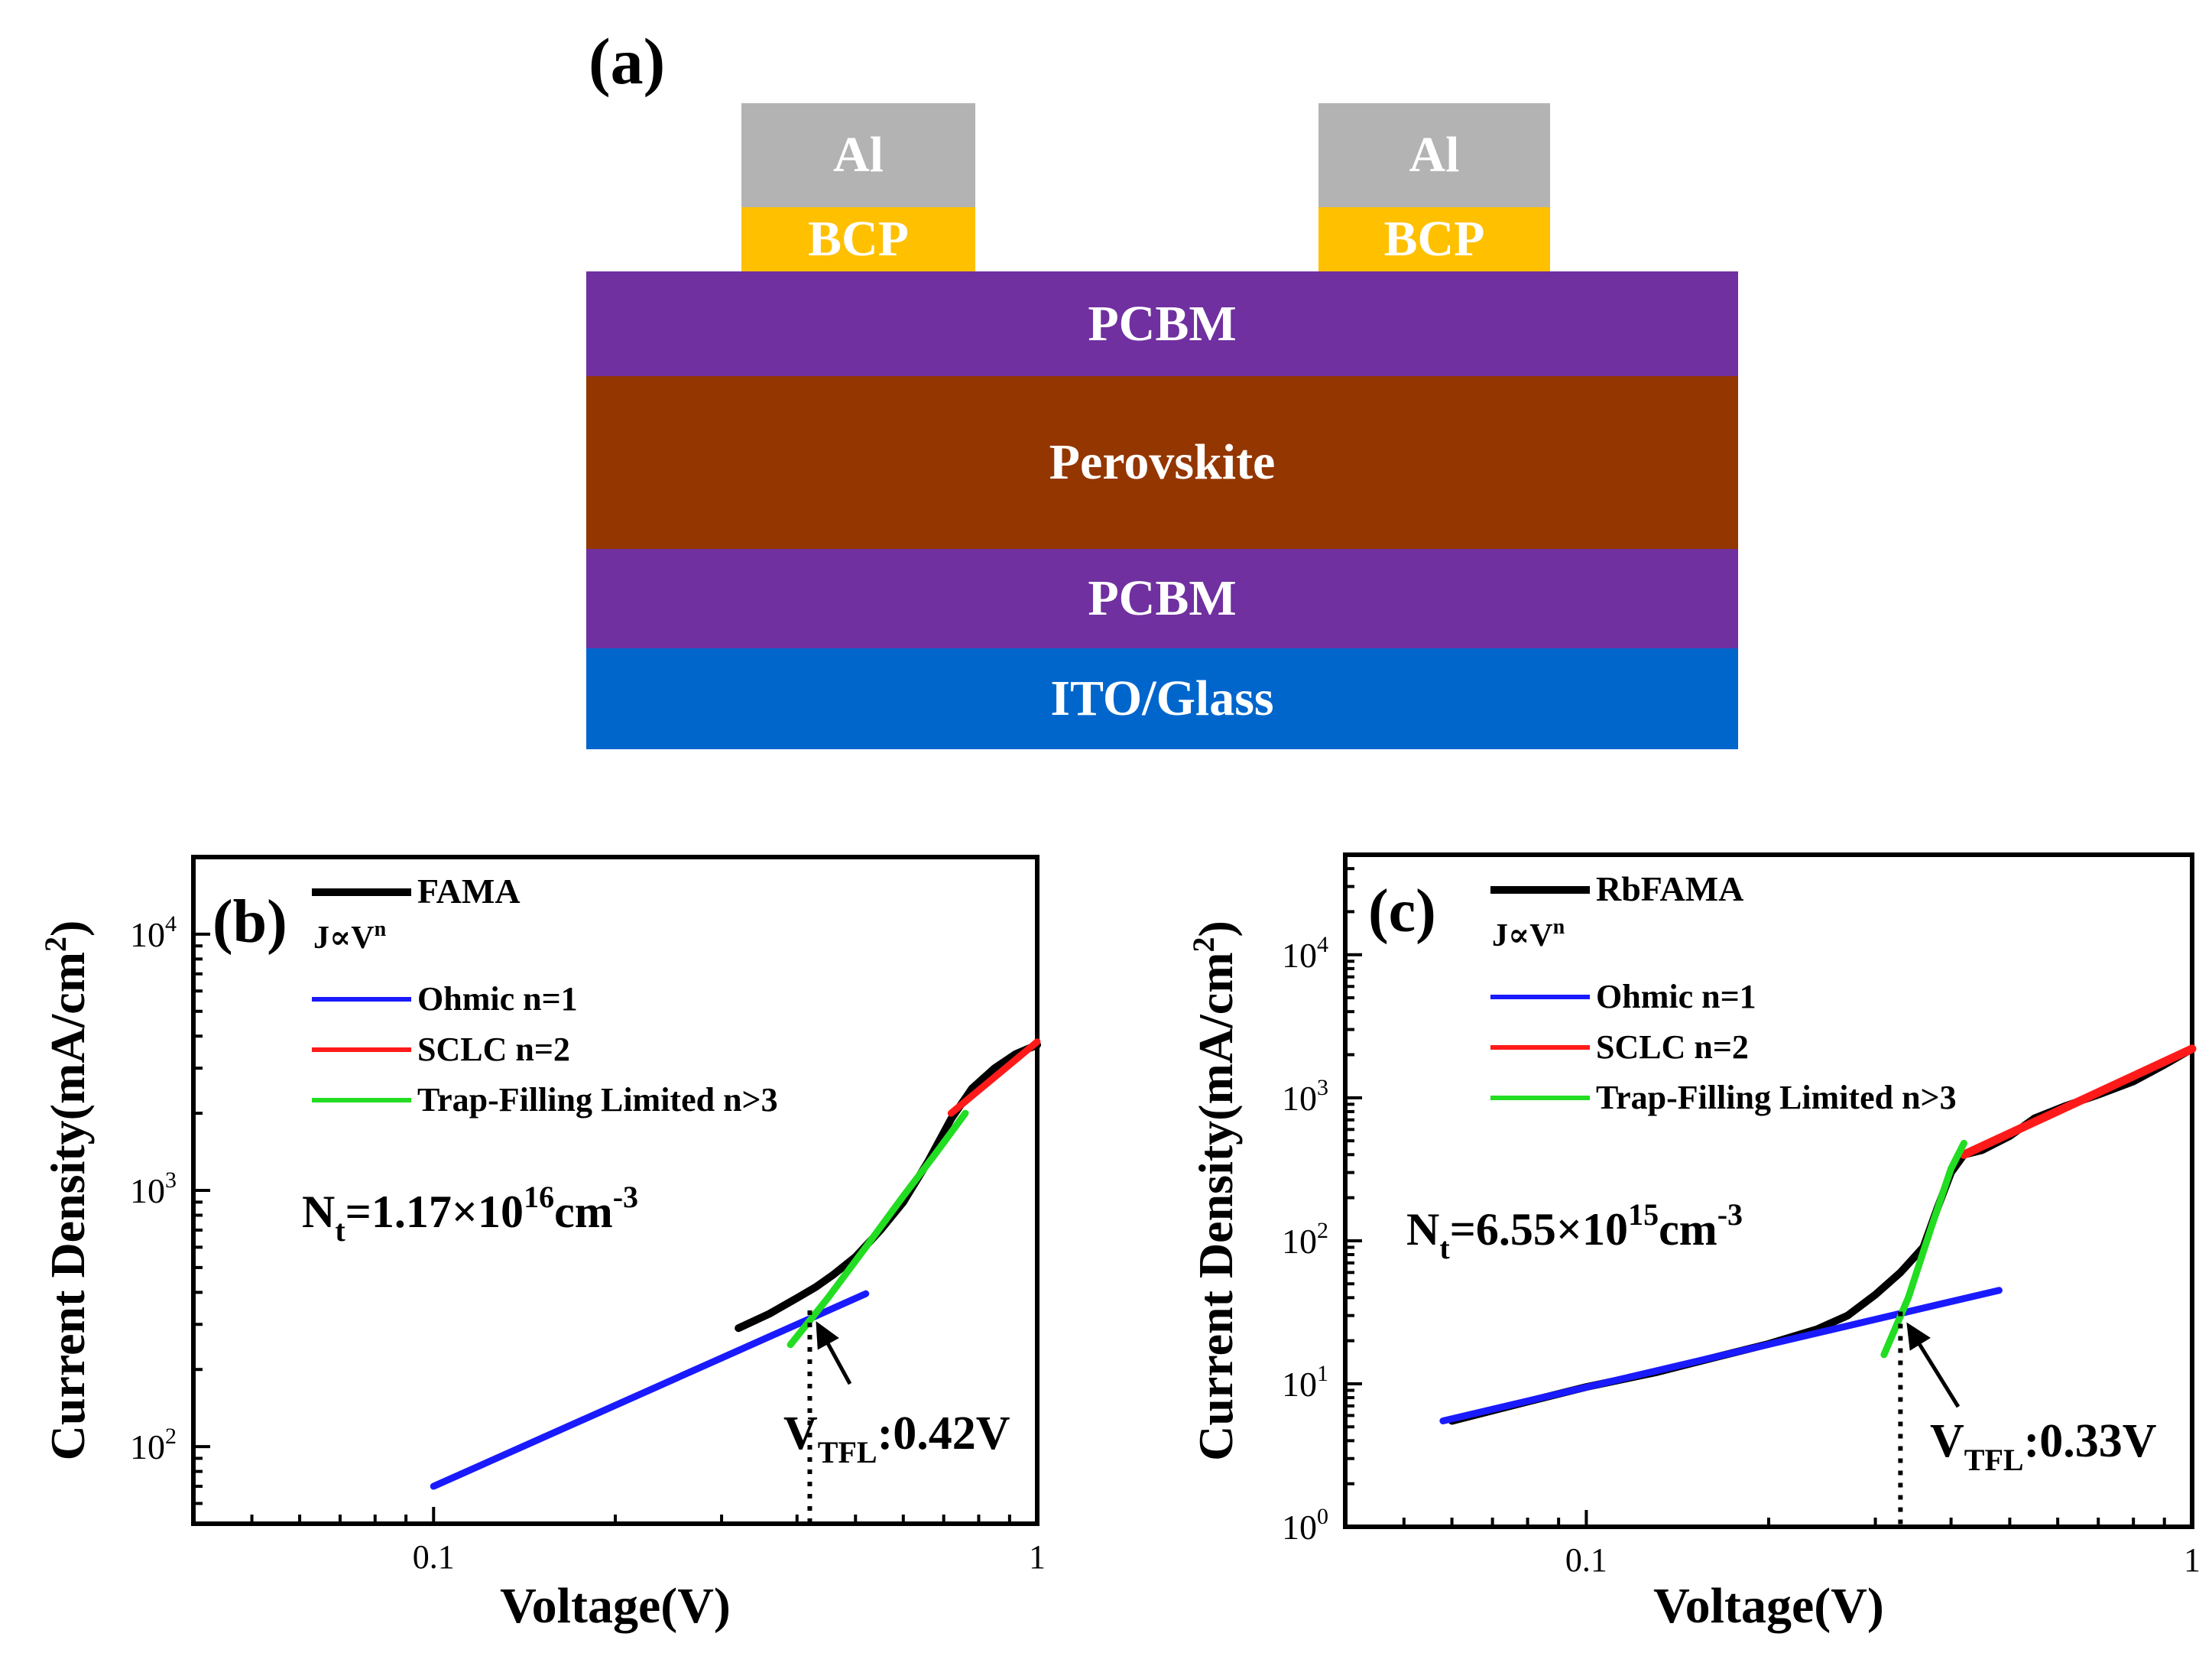 This screenshot has width=2212, height=1656. Describe the element at coordinates (1162, 599) in the screenshot. I see `pcbm-layer-bottom: PCBM` at that location.